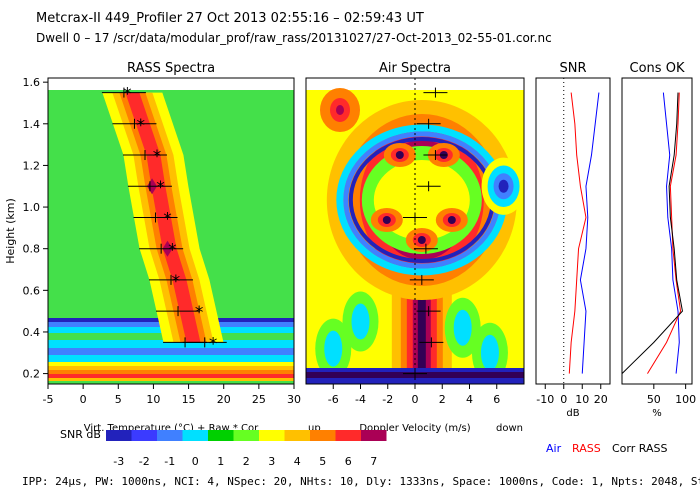 The height and width of the screenshot is (500, 700). What do you see at coordinates (442, 399) in the screenshot?
I see `x-tick-label: 2` at bounding box center [442, 399].